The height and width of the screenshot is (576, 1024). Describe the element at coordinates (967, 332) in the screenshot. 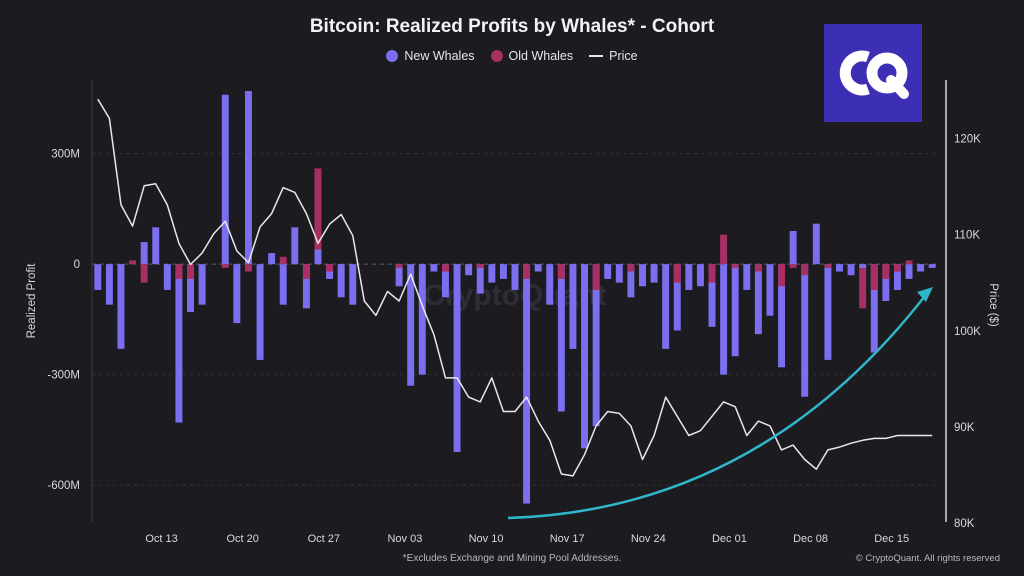

I see `y2-tick-label: 100K` at that location.